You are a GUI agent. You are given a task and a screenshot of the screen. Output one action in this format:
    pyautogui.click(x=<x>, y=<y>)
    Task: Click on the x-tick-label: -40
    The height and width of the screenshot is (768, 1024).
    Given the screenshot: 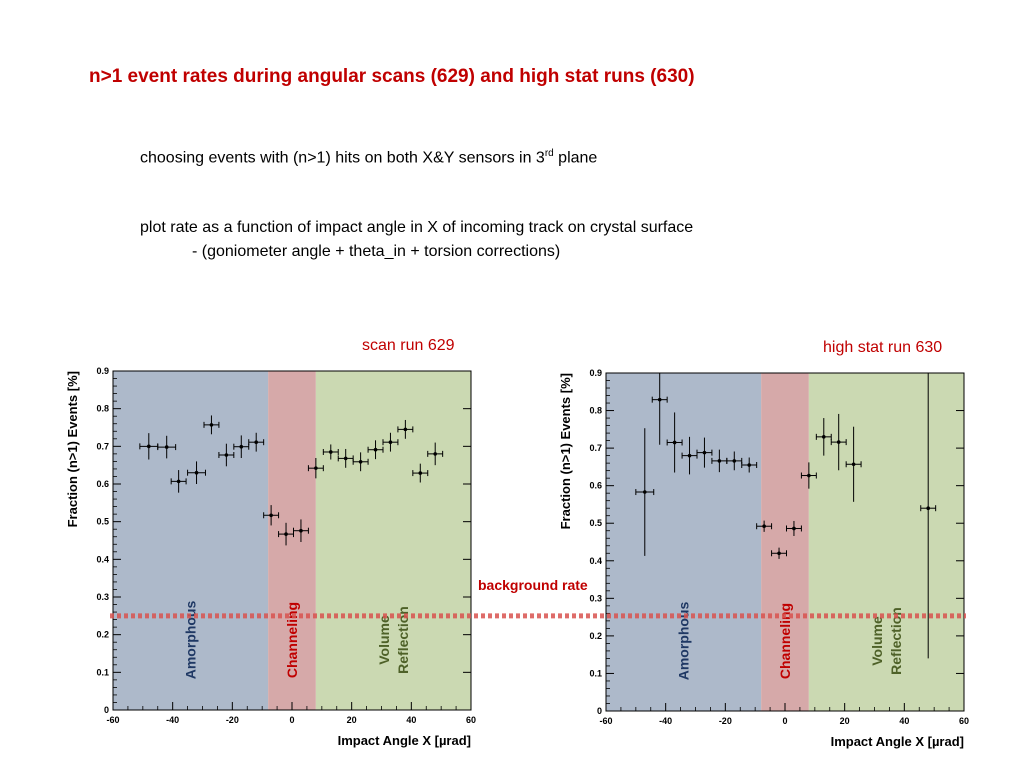 What is the action you would take?
    pyautogui.click(x=172, y=720)
    